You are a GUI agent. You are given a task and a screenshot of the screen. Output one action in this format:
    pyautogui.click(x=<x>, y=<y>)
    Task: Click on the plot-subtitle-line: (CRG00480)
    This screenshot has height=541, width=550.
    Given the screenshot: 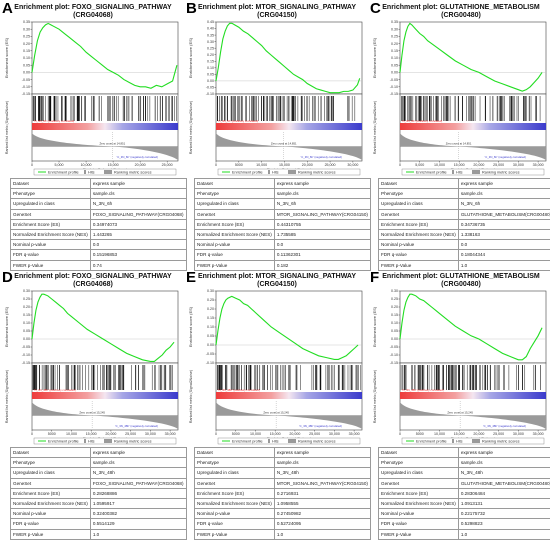 What is the action you would take?
    pyautogui.click(x=461, y=15)
    